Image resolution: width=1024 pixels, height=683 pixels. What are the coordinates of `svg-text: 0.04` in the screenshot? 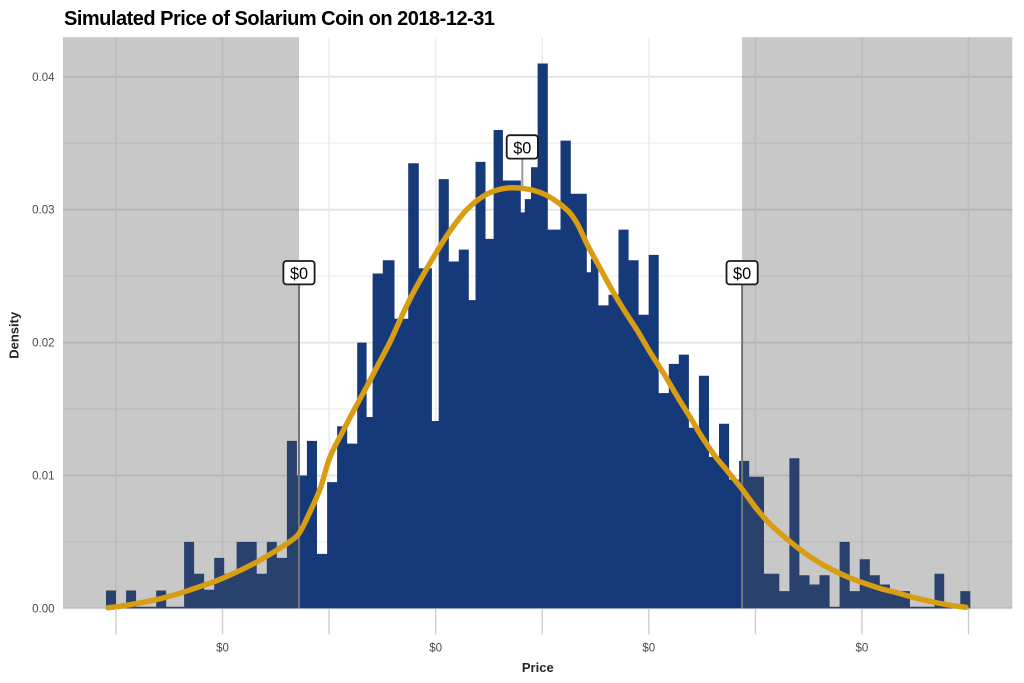 It's located at (43, 78).